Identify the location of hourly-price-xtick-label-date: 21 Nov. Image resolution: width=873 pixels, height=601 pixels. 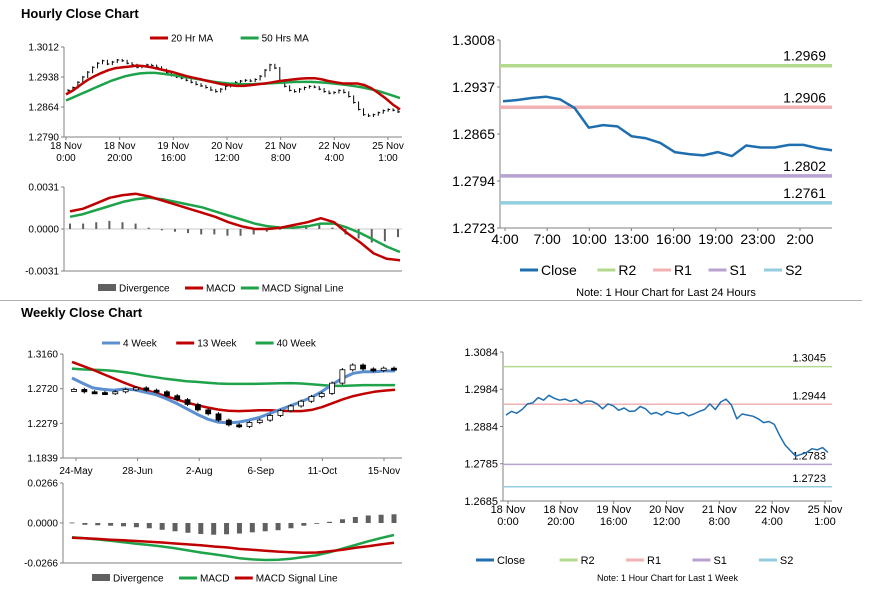
(281, 146).